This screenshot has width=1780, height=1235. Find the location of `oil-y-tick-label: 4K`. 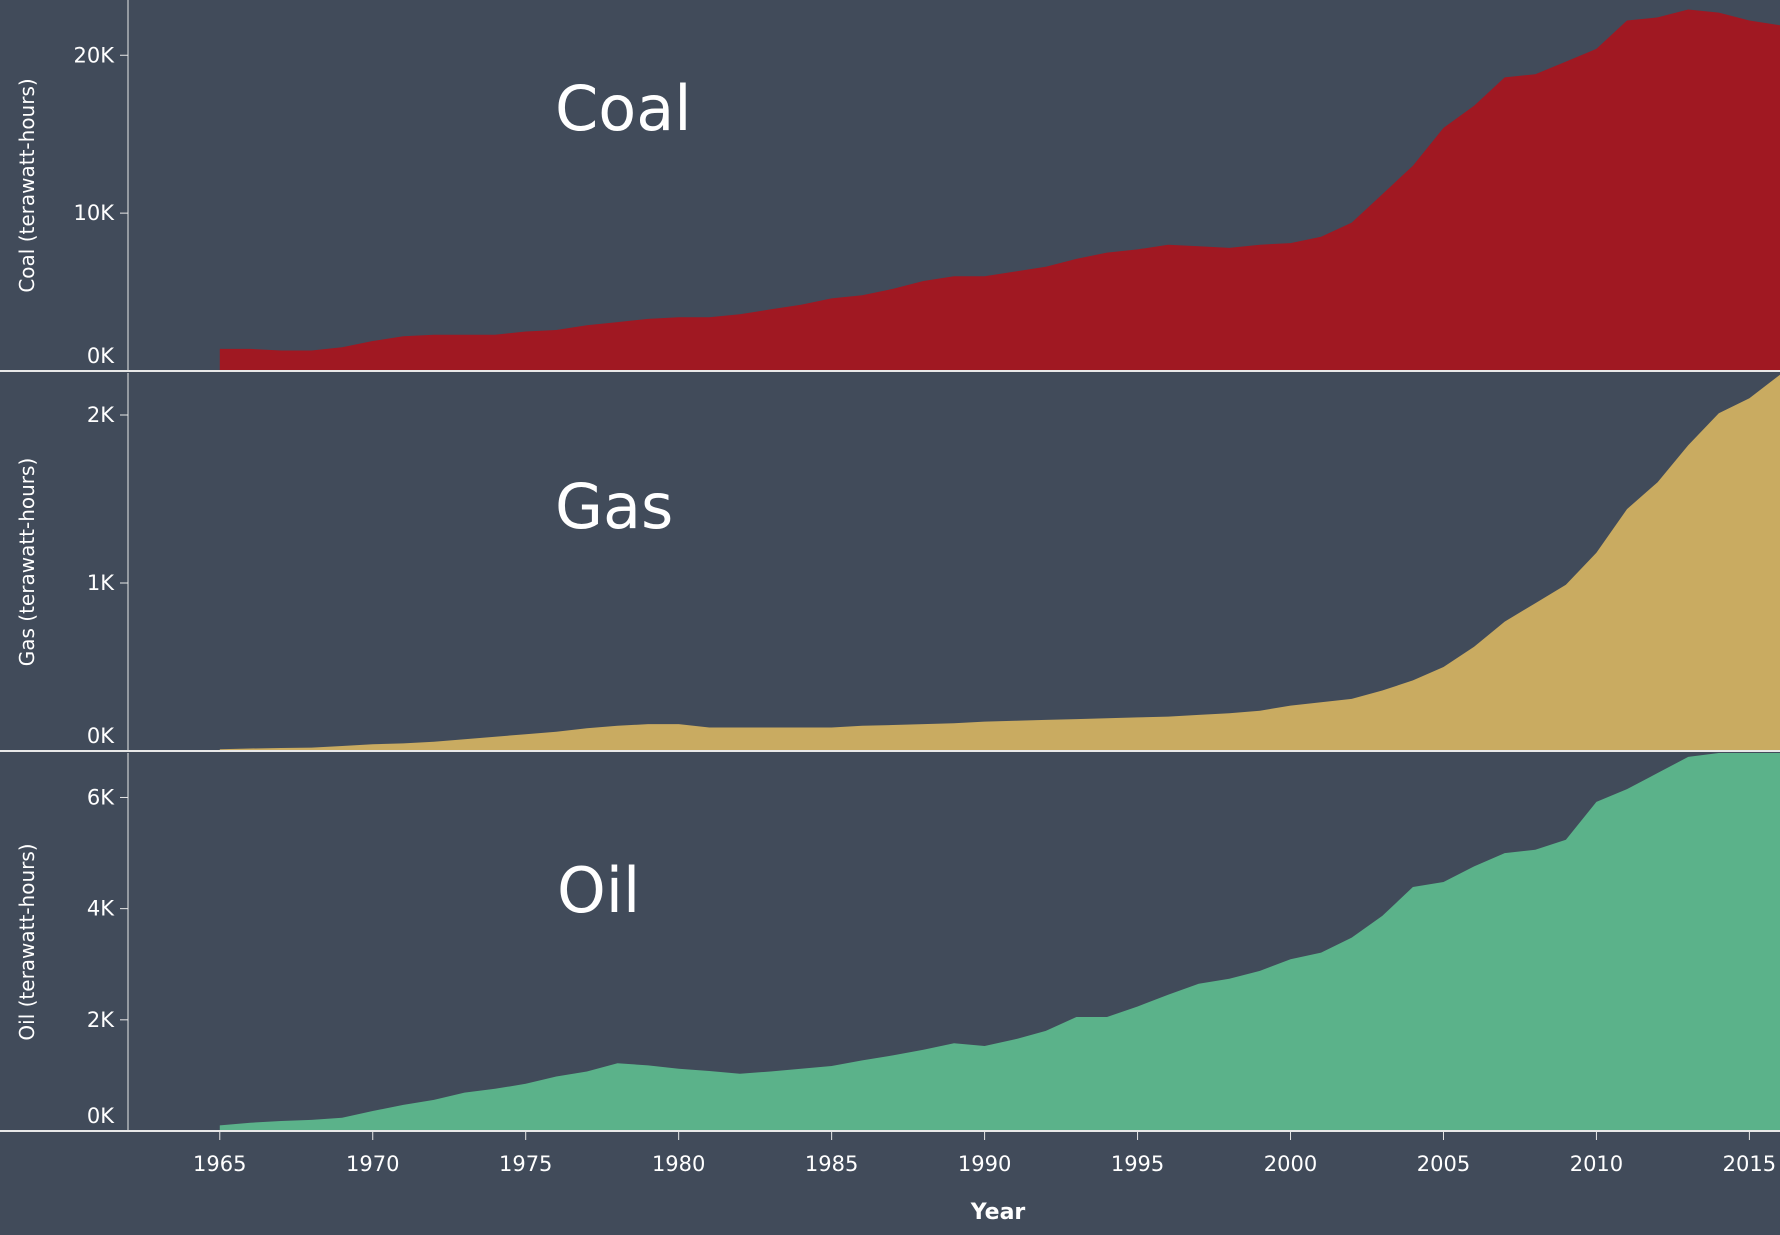

oil-y-tick-label: 4K is located at coordinates (101, 909).